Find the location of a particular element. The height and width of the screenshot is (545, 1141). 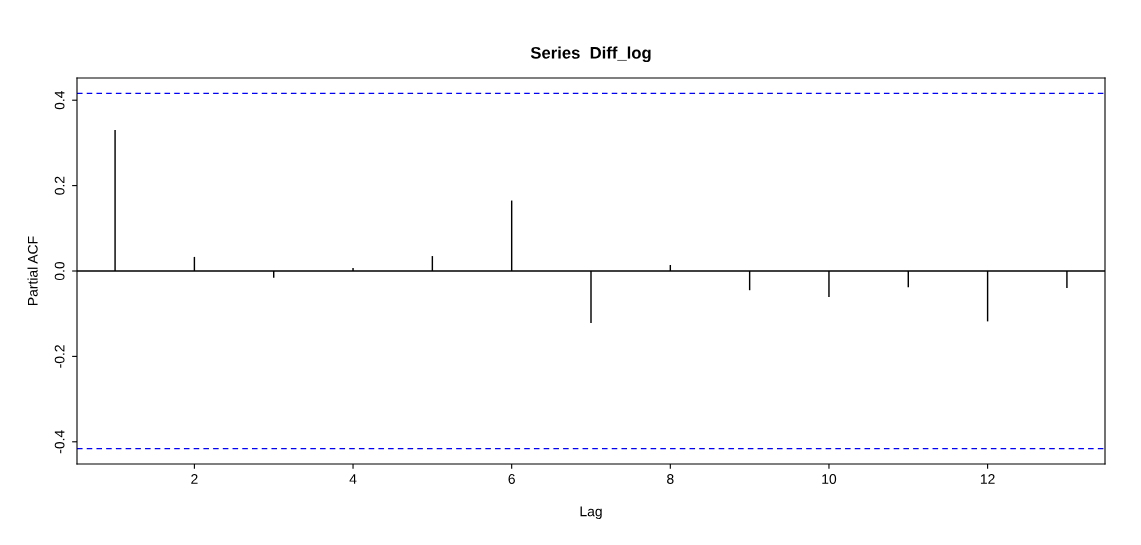

x-tick-label: 2 is located at coordinates (194, 479).